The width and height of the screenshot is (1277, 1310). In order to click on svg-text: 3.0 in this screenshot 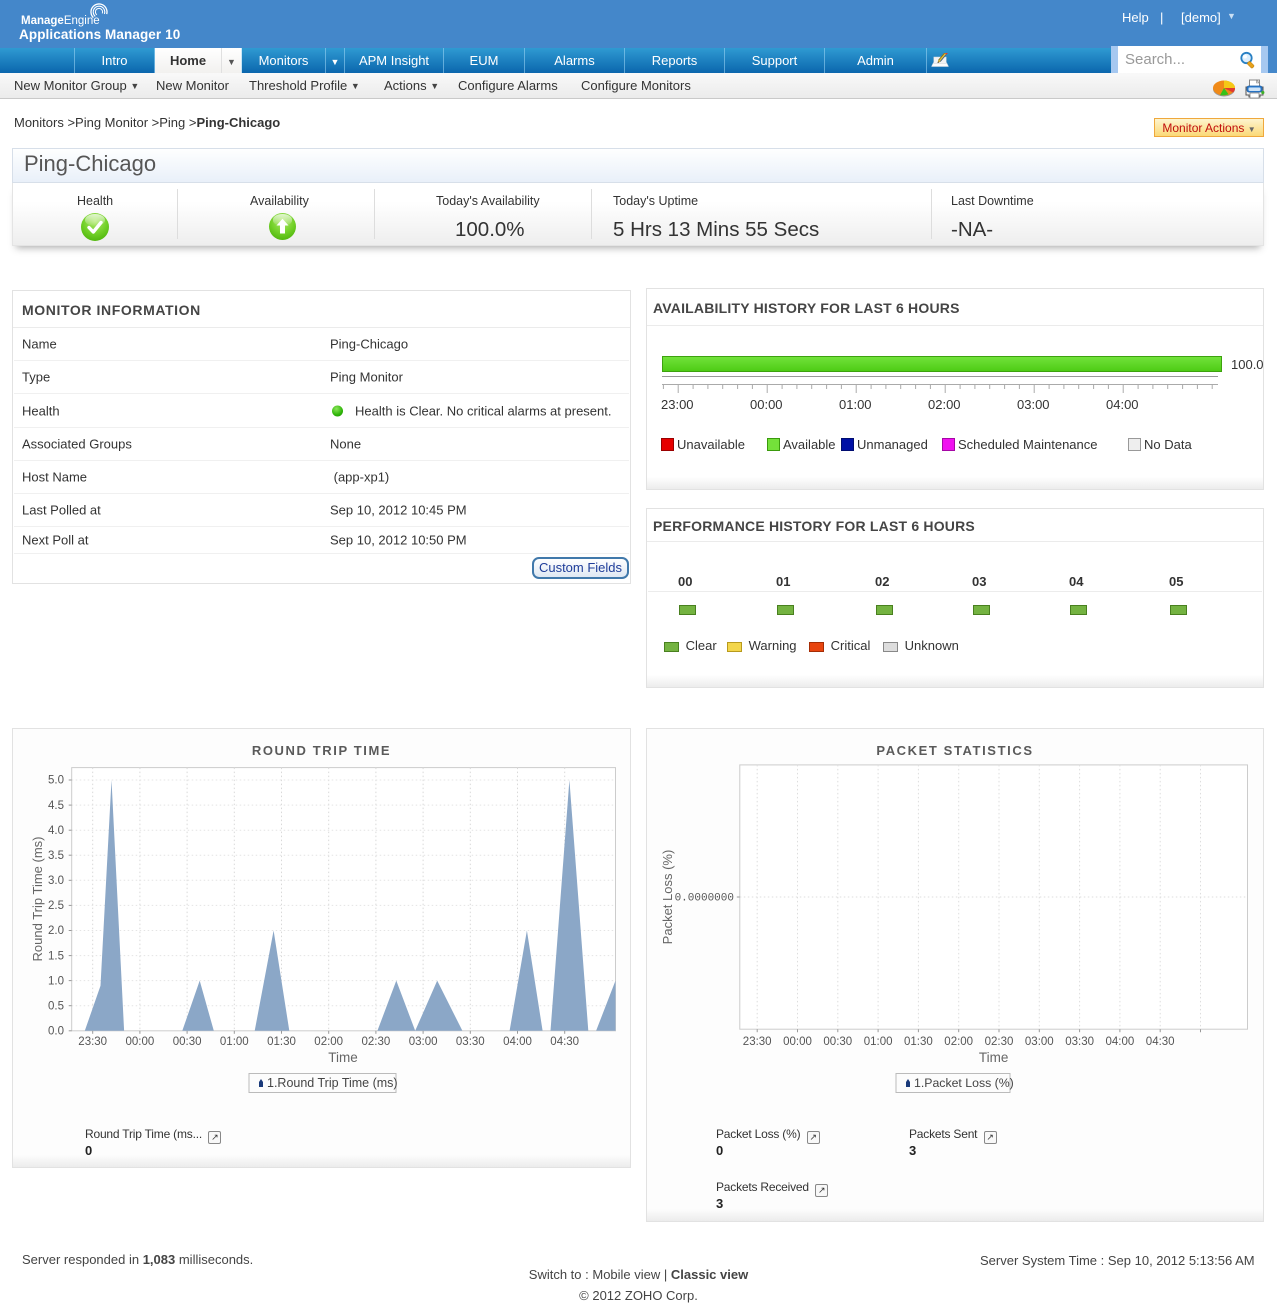, I will do `click(56, 881)`.